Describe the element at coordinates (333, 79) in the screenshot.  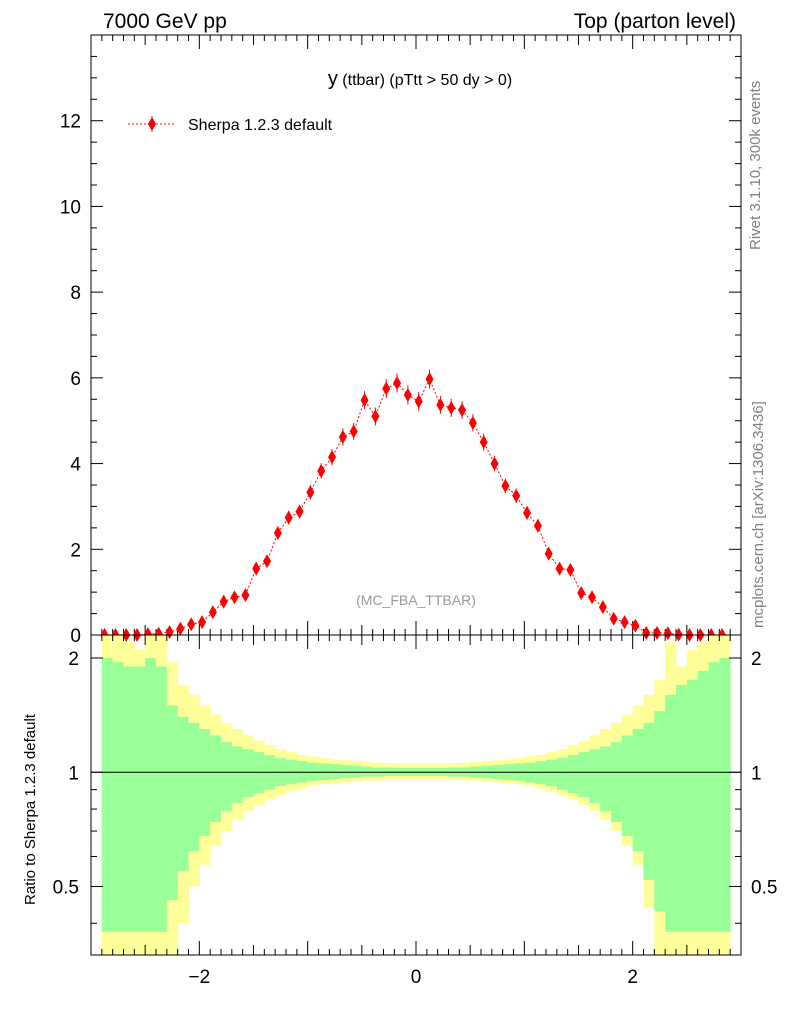
I see `title-main: y` at that location.